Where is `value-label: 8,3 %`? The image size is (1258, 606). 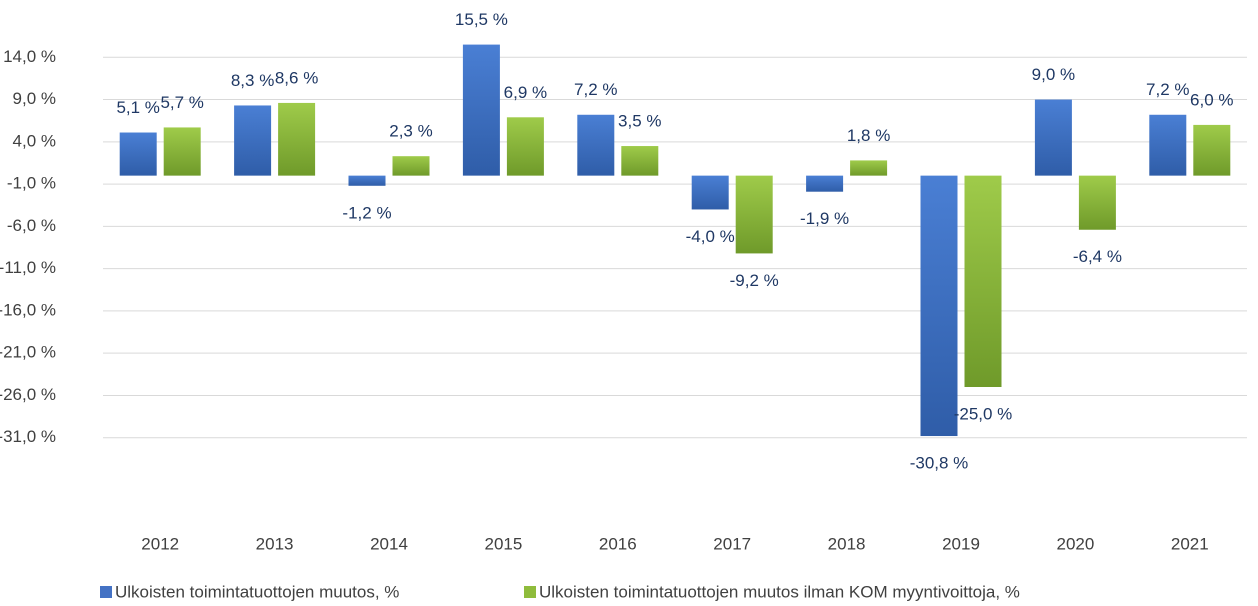
value-label: 8,3 % is located at coordinates (252, 80).